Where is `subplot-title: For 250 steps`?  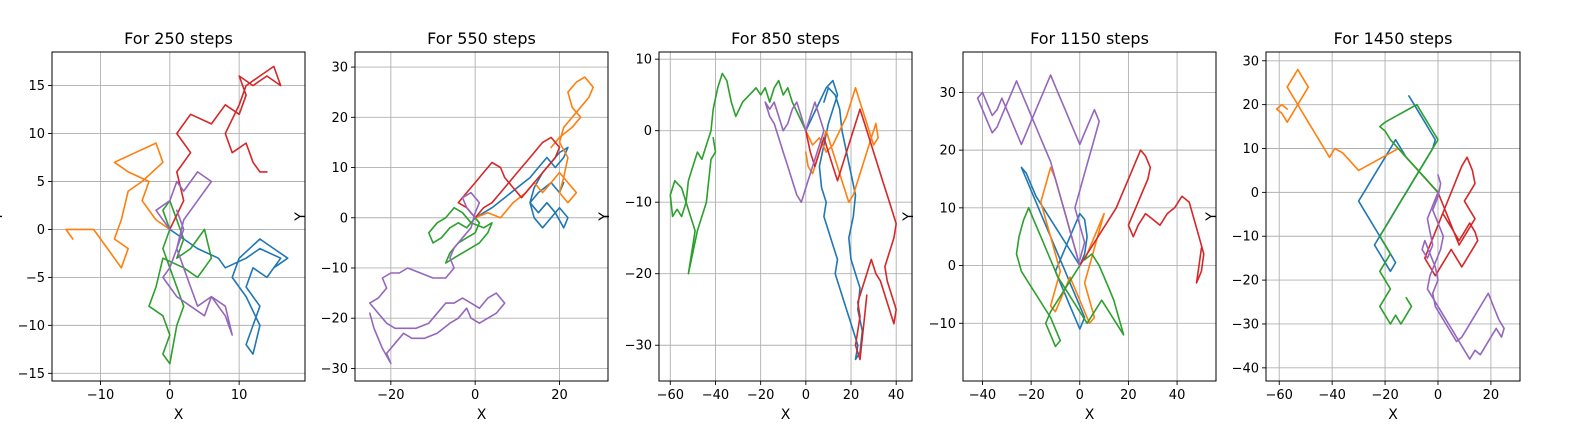 subplot-title: For 250 steps is located at coordinates (178, 38).